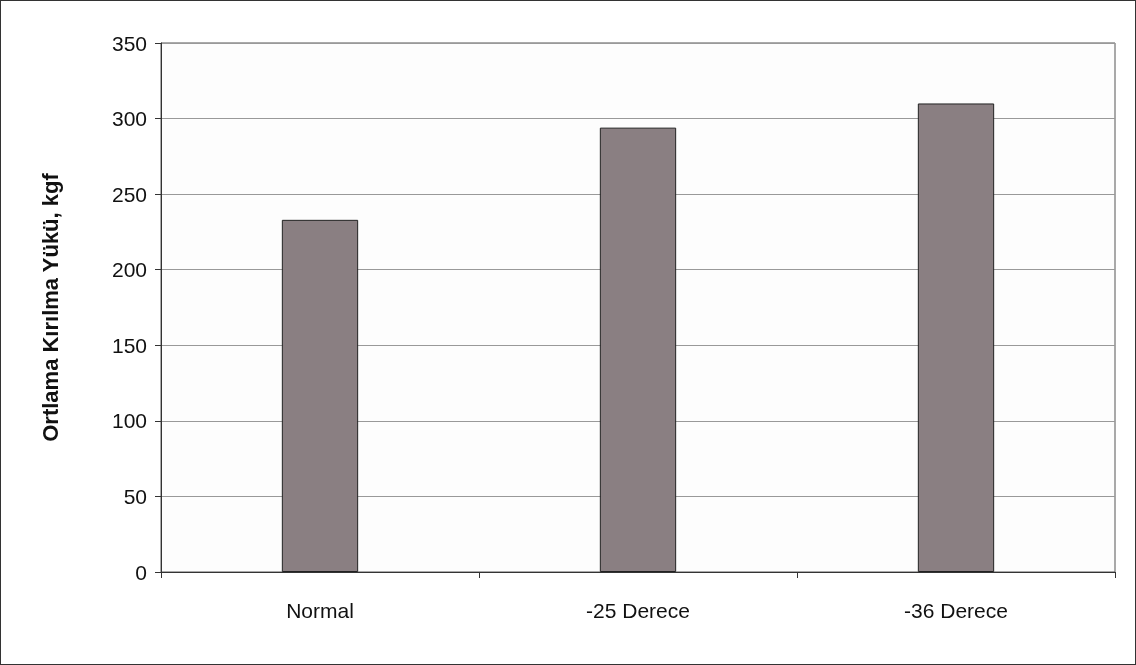 The height and width of the screenshot is (665, 1136). What do you see at coordinates (129, 270) in the screenshot?
I see `y-tick-label: 200` at bounding box center [129, 270].